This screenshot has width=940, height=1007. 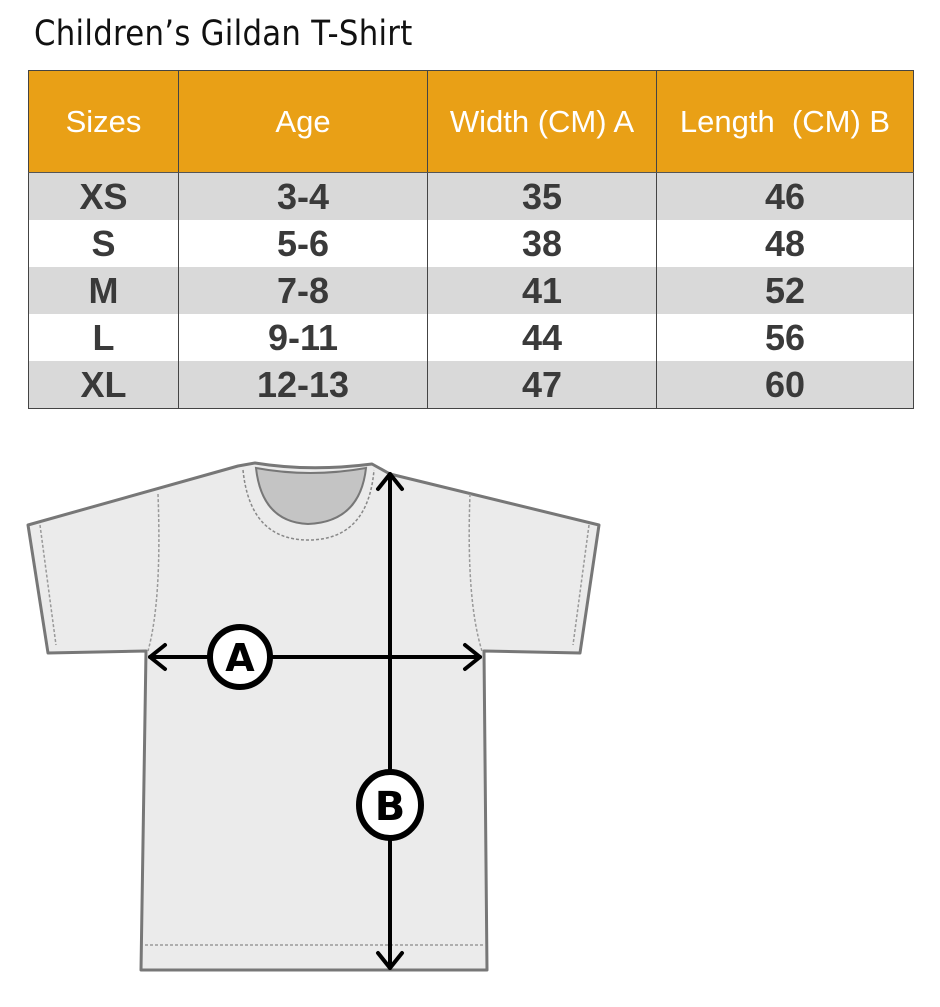 What do you see at coordinates (542, 243) in the screenshot?
I see `cell-width: 38` at bounding box center [542, 243].